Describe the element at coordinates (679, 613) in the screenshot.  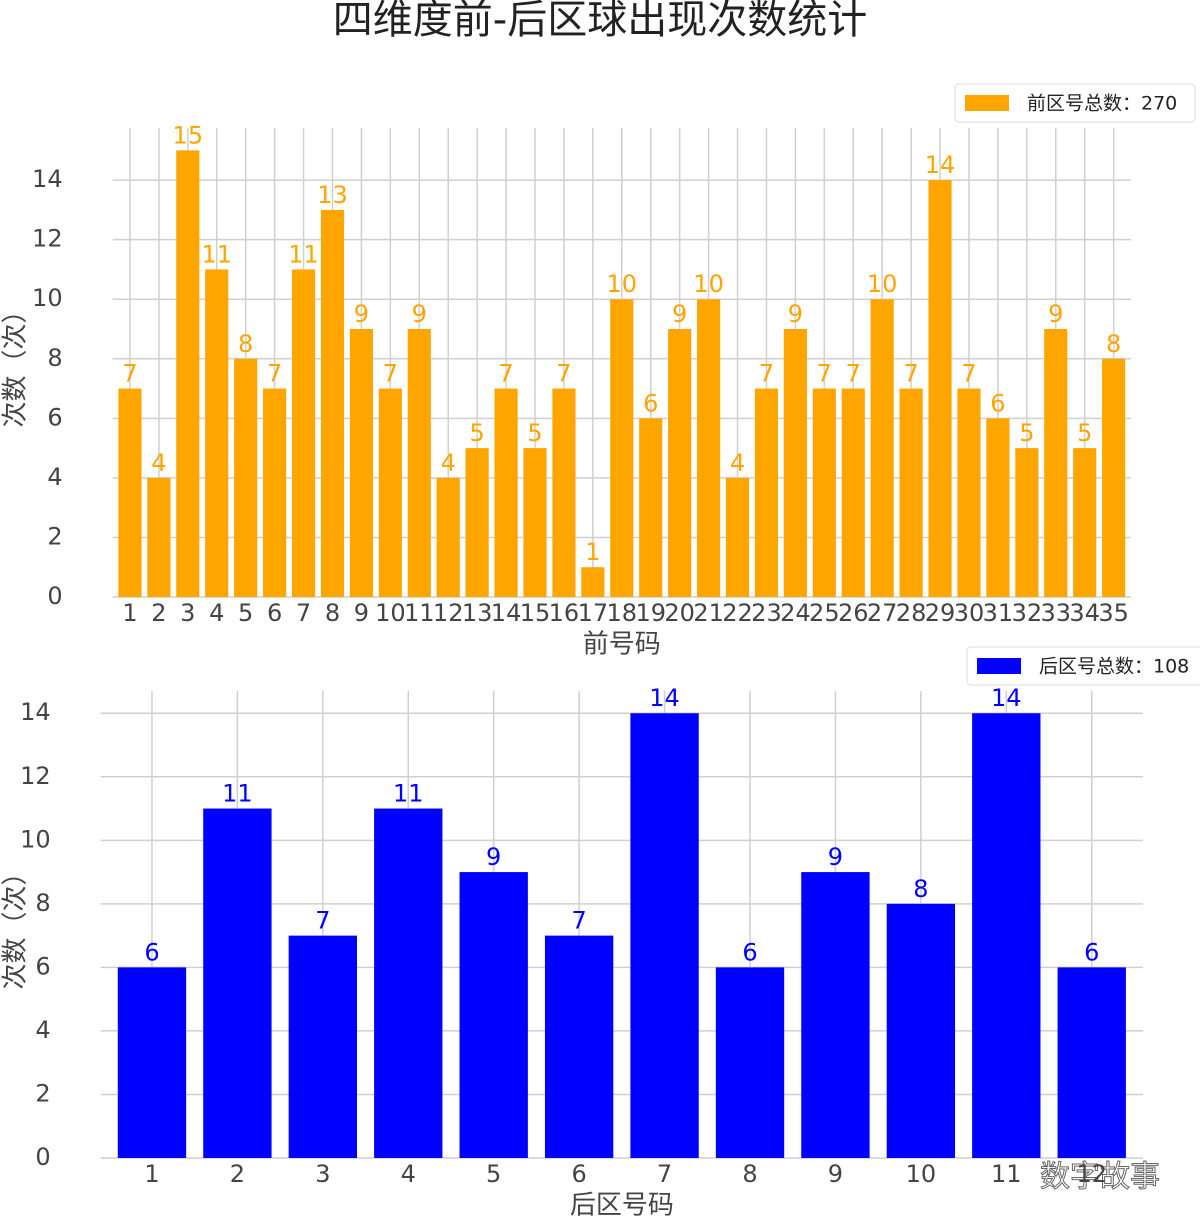
I see `x-tick-label: 20` at that location.